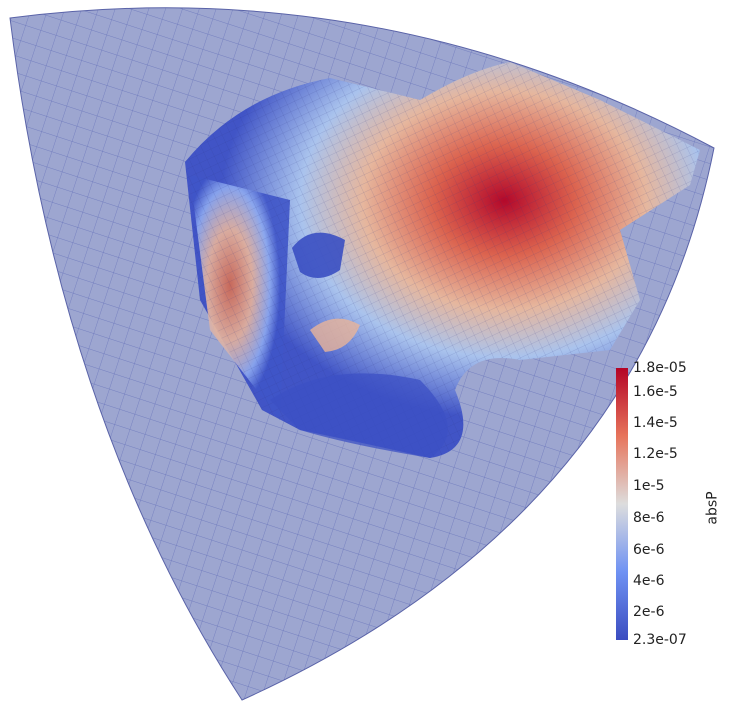 Image resolution: width=731 pixels, height=712 pixels. I want to click on legend-tick-5: 8e-6, so click(649, 518).